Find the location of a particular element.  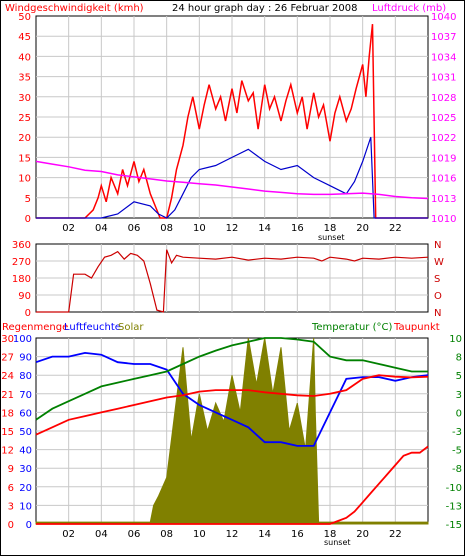

pressure-axis-label: Luftdruck (mb) is located at coordinates (409, 8).